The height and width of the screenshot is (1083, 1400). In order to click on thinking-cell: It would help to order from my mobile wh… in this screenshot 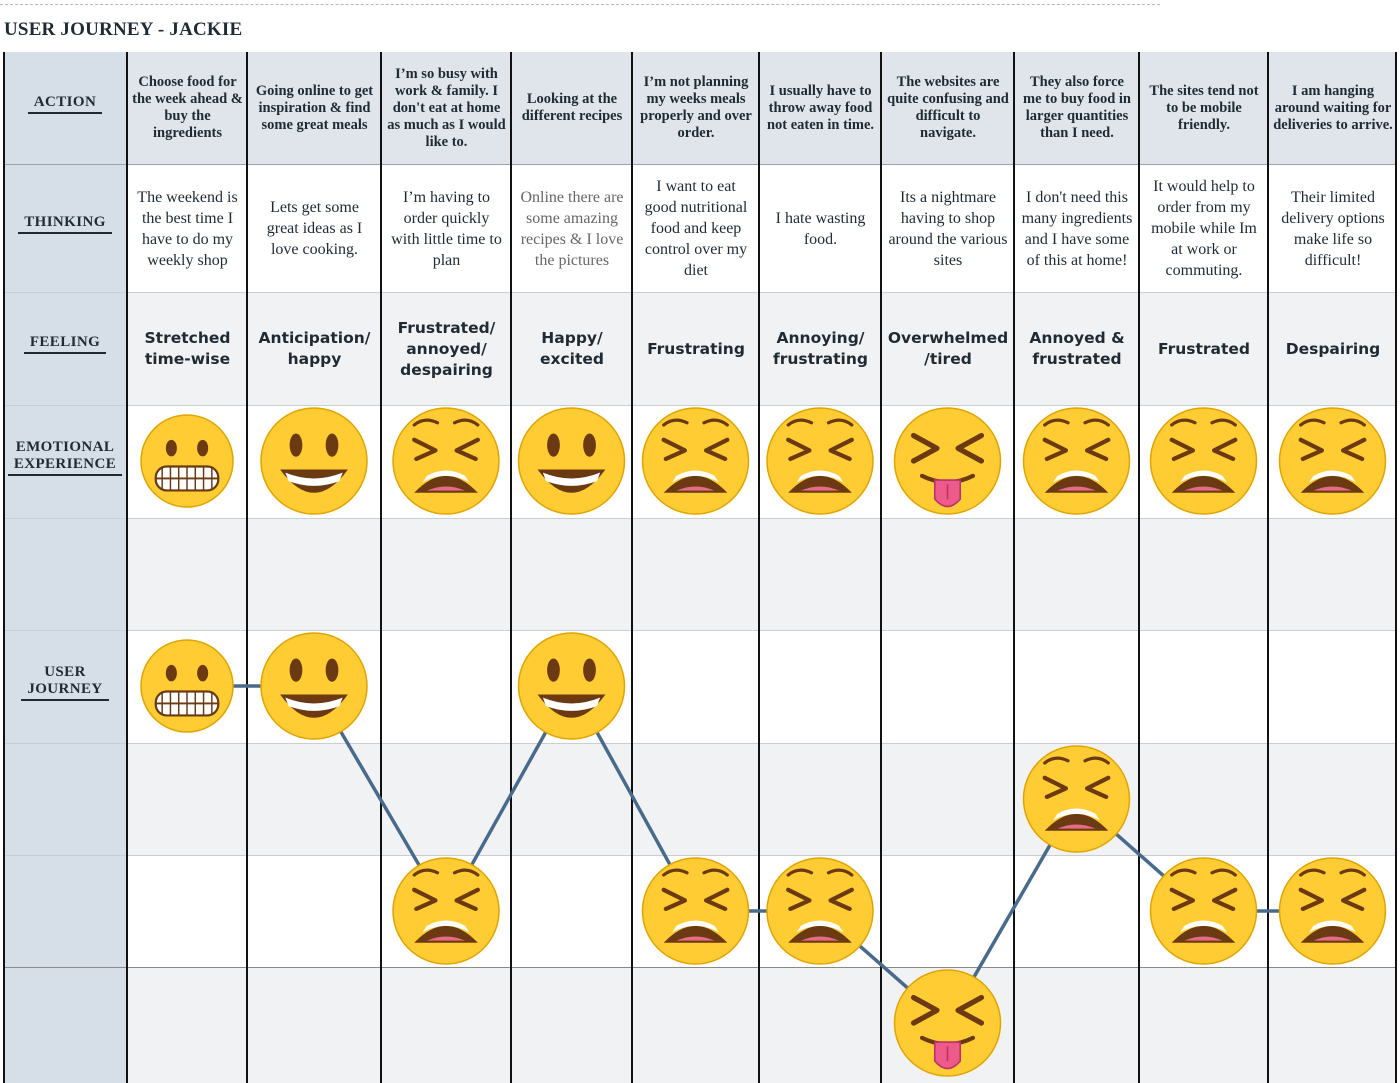, I will do `click(1204, 228)`.